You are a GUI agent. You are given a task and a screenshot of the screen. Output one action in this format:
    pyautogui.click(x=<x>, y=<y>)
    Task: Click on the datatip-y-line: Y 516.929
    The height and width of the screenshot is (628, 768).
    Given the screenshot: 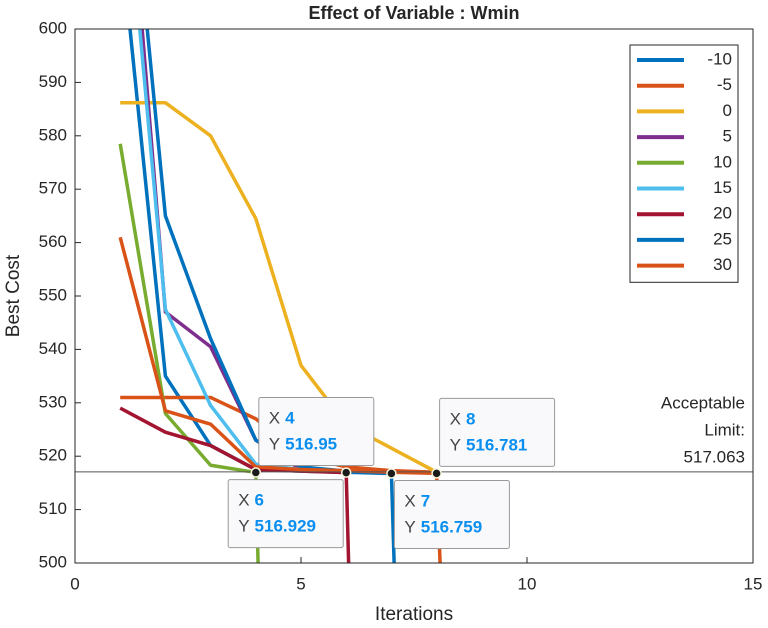 What is the action you would take?
    pyautogui.click(x=277, y=526)
    